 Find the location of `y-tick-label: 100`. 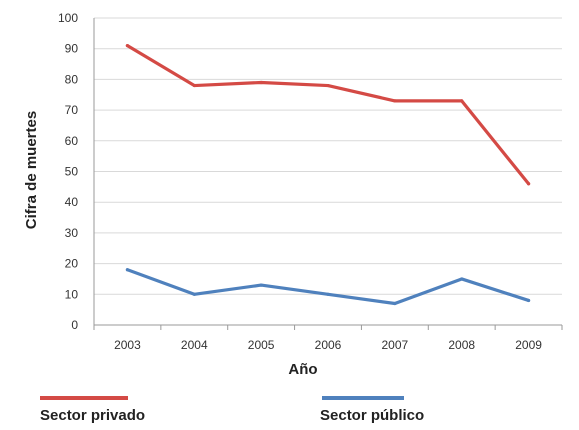

y-tick-label: 100 is located at coordinates (68, 18).